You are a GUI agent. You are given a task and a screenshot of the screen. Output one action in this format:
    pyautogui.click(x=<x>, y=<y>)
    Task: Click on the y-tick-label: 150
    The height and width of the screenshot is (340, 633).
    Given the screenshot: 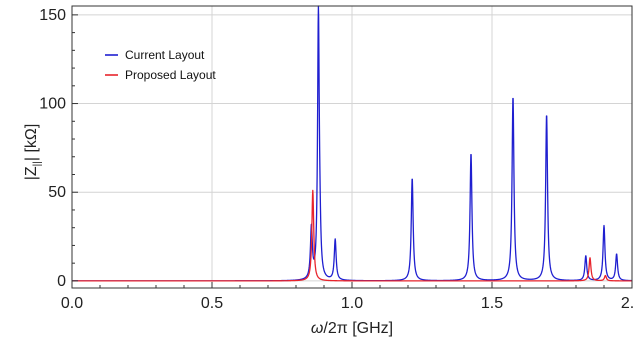 What is the action you would take?
    pyautogui.click(x=52, y=15)
    